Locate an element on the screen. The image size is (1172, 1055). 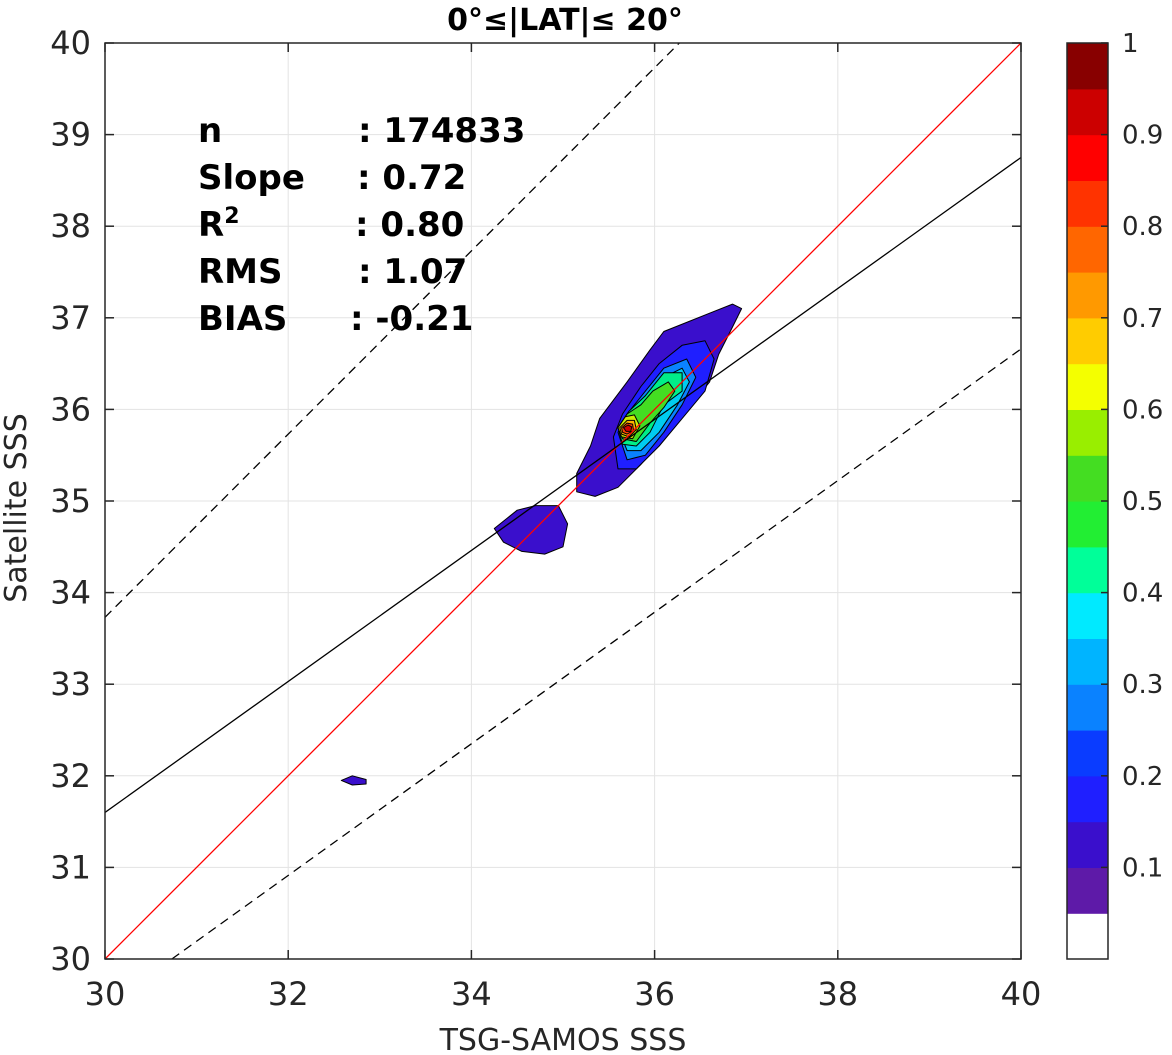
x-tick-label: 38 is located at coordinates (837, 994).